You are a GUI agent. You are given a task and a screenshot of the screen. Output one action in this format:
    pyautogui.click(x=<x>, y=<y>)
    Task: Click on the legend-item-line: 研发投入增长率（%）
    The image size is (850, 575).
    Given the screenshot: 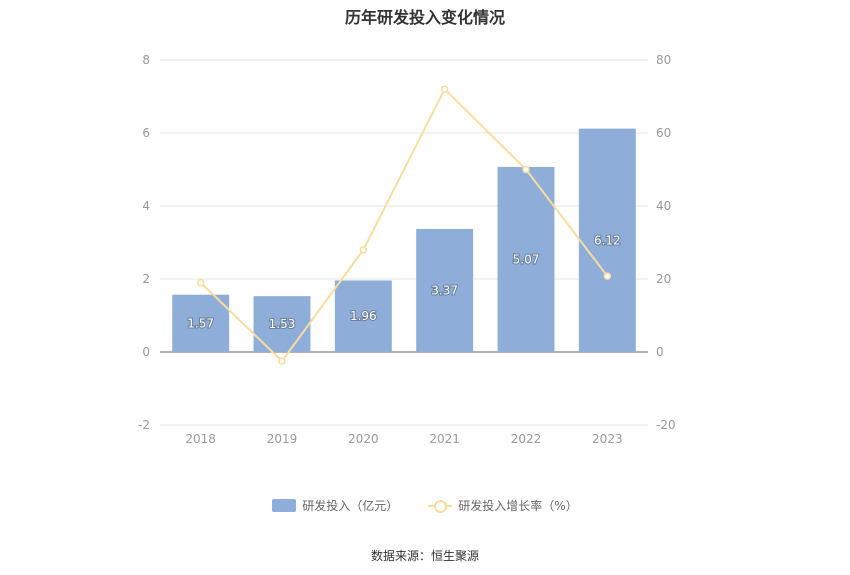 What is the action you would take?
    pyautogui.click(x=503, y=505)
    